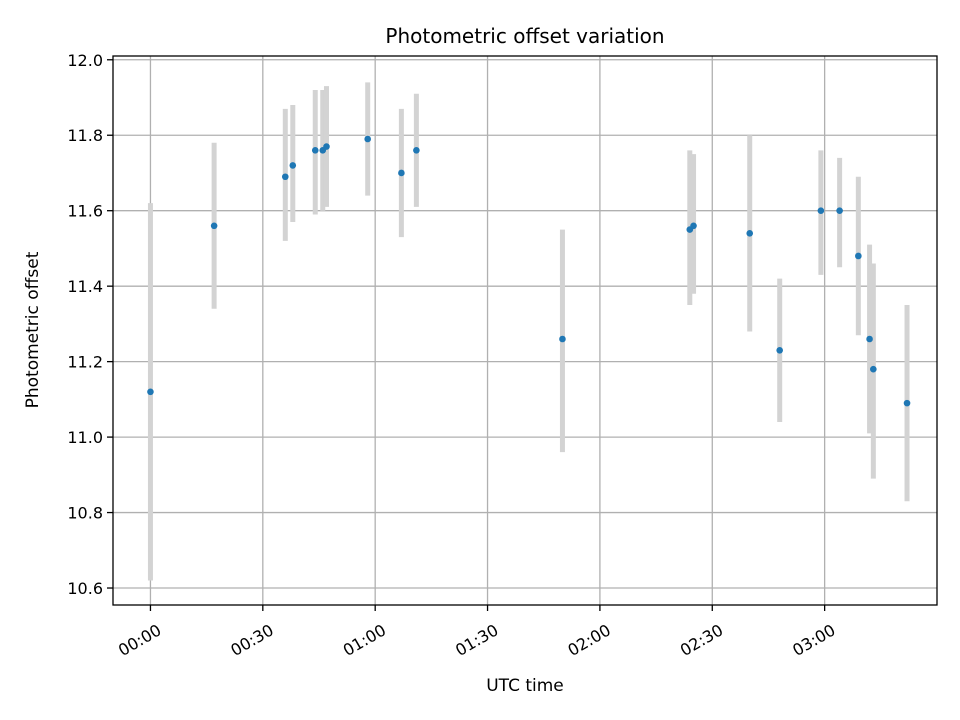 This screenshot has height=720, width=960. I want to click on y-tick-label: 11.8, so click(85, 135).